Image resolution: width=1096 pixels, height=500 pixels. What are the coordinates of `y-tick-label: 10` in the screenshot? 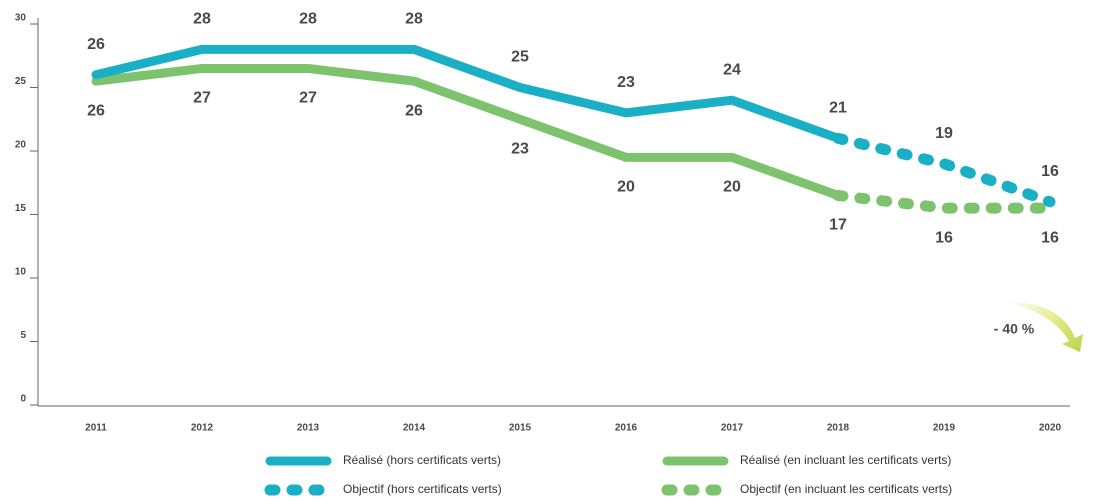 It's located at (21, 272).